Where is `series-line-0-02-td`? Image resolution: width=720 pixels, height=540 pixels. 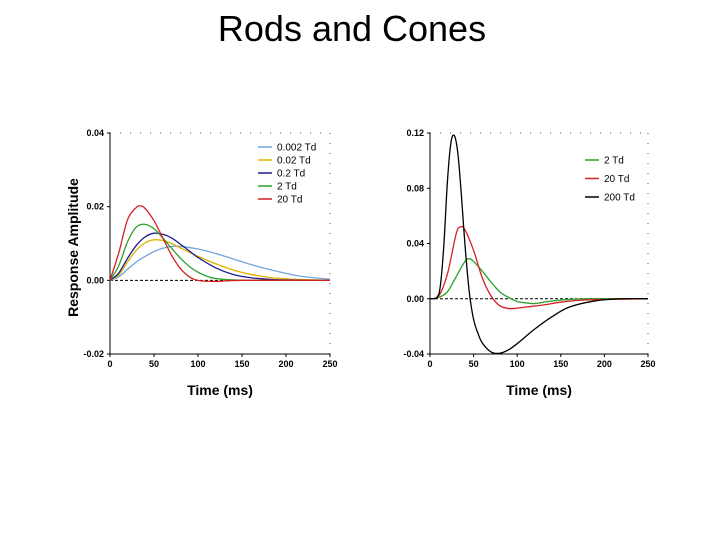
series-line-0-02-td is located at coordinates (220, 260).